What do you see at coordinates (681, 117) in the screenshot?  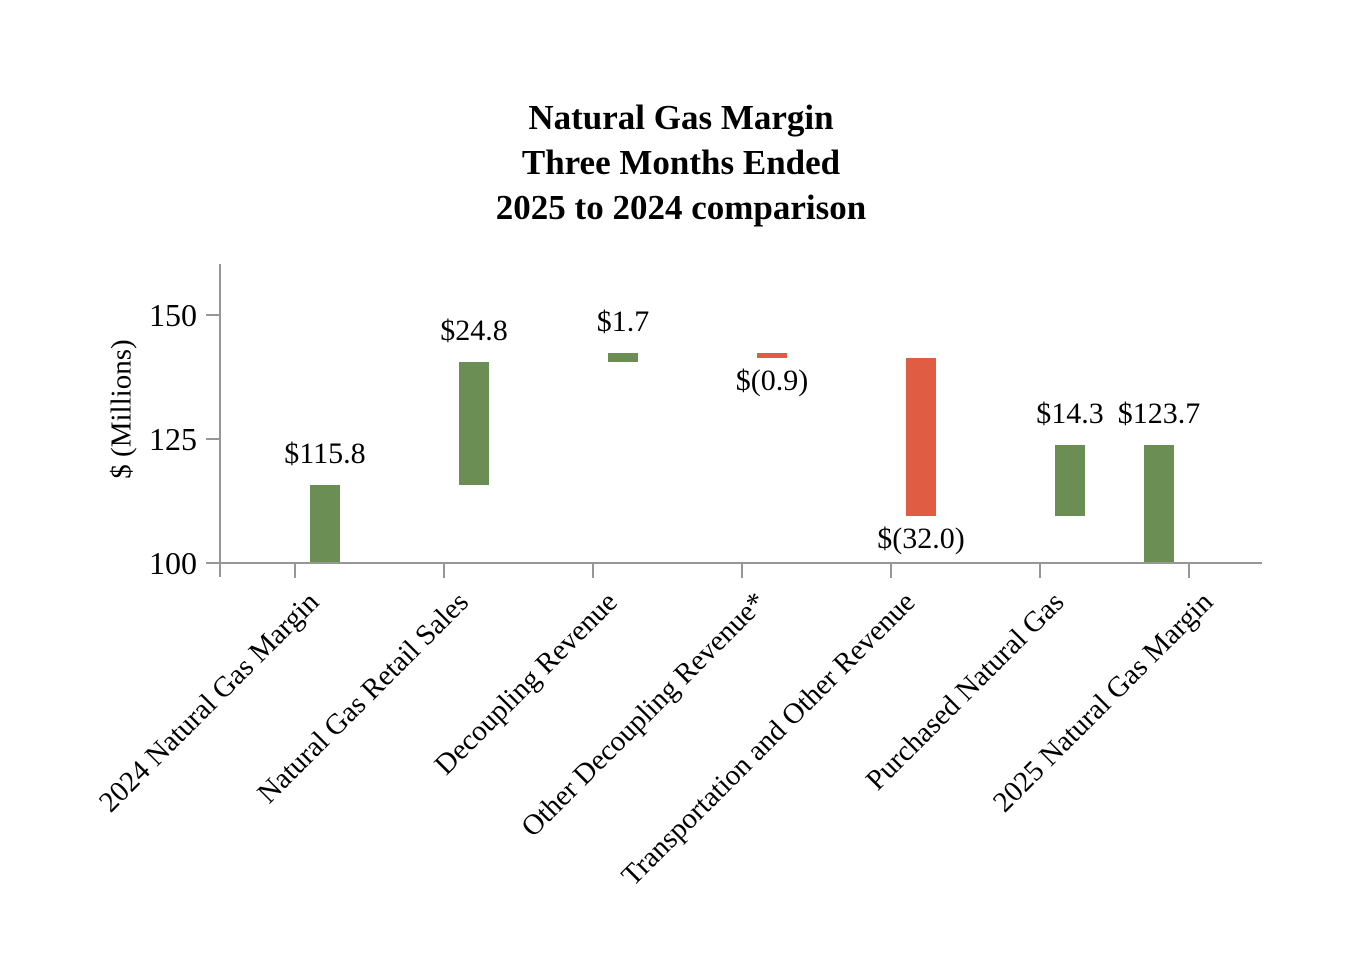 I see `chart-title-line-1: Natural Gas Margin` at bounding box center [681, 117].